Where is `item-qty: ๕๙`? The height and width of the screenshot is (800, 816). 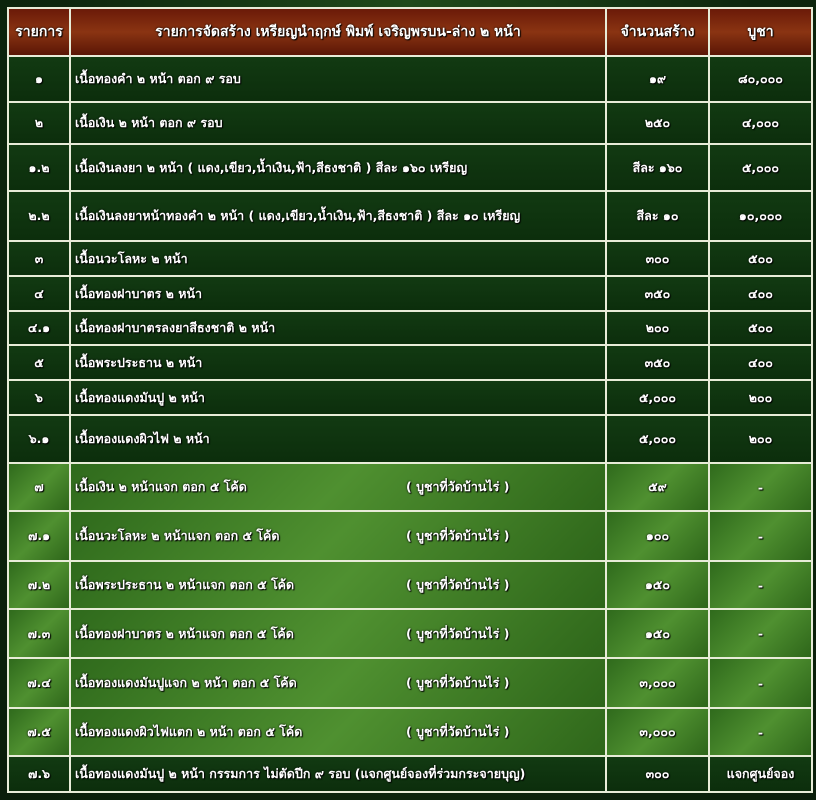
item-qty: ๕๙ is located at coordinates (657, 487).